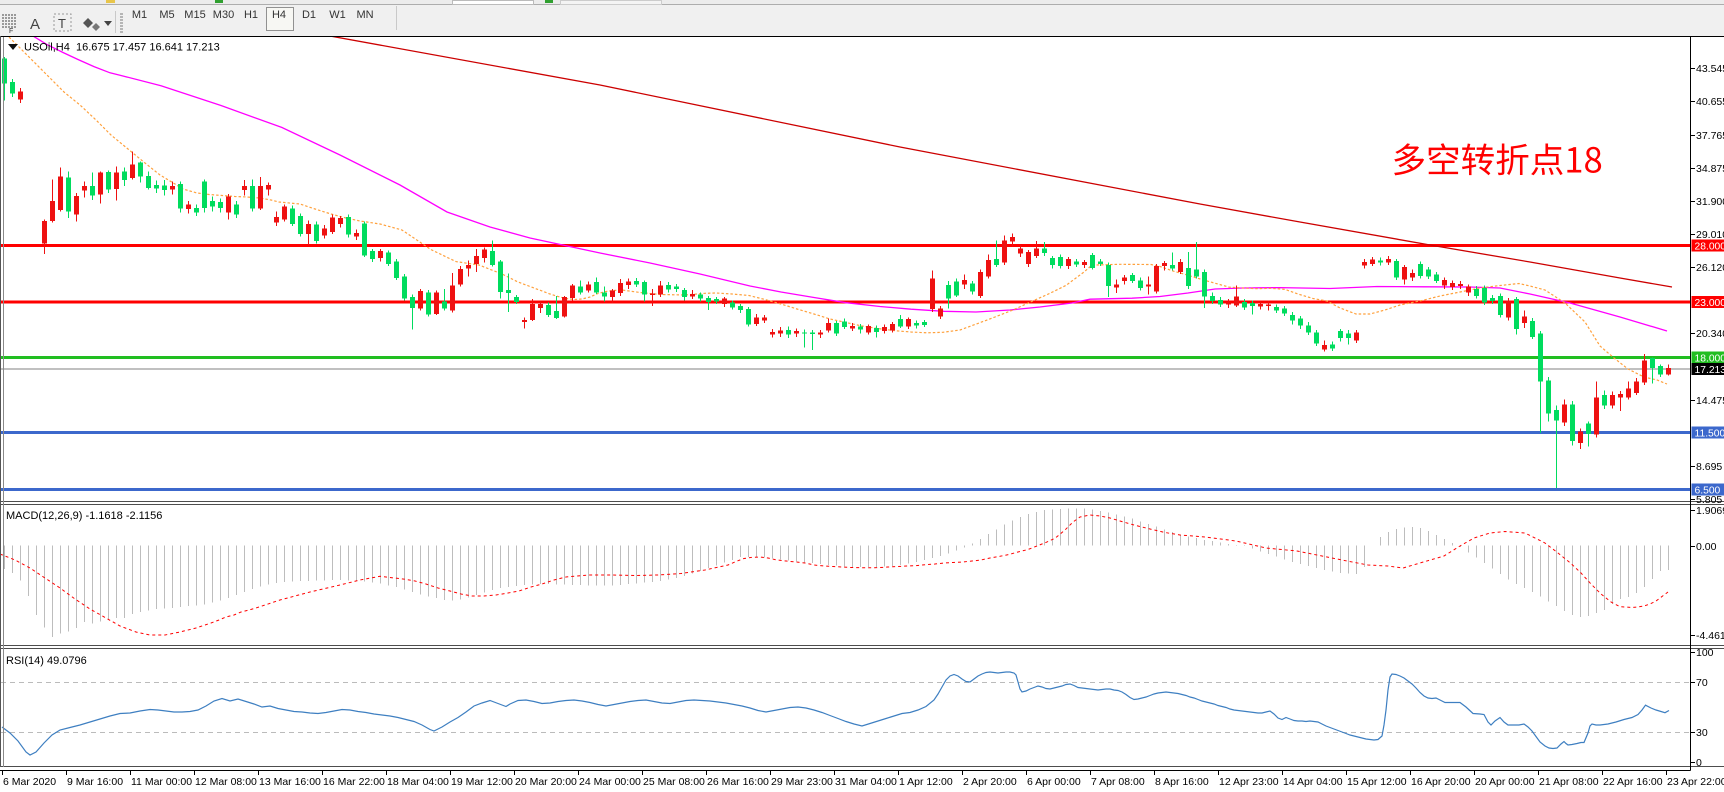  What do you see at coordinates (1709, 467) in the screenshot?
I see `svg-text: 8.695` at bounding box center [1709, 467].